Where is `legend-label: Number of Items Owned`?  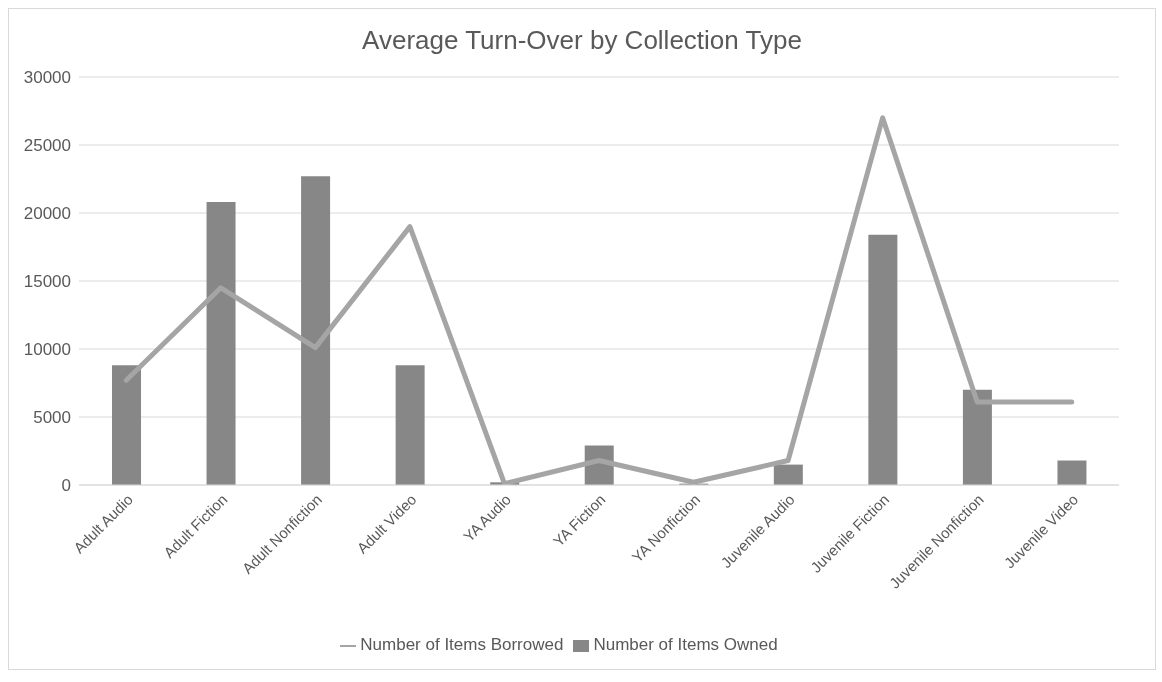
legend-label: Number of Items Owned is located at coordinates (685, 644).